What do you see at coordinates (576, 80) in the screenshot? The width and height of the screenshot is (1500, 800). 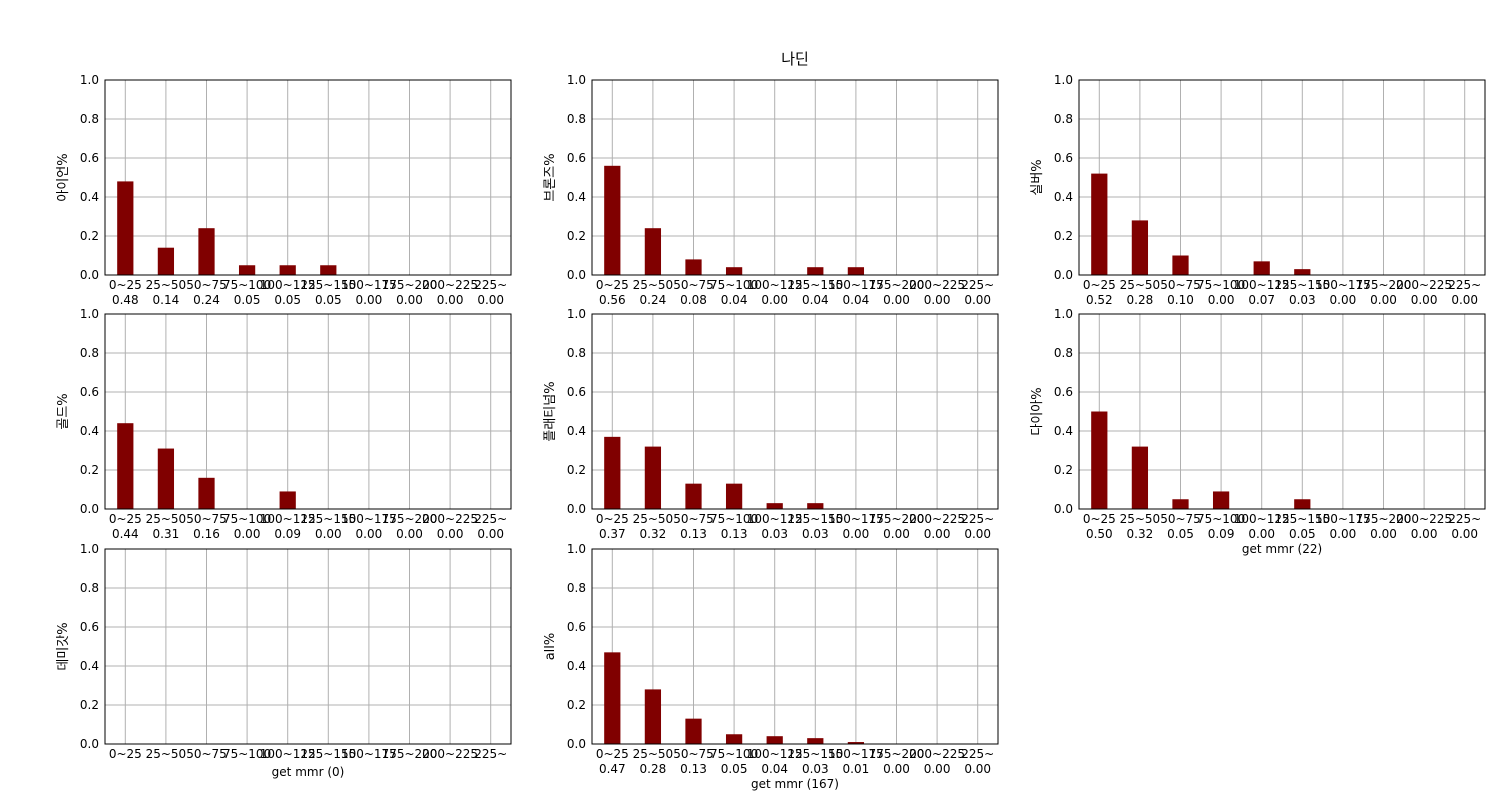 I see `y-tick-label: 1.0` at bounding box center [576, 80].